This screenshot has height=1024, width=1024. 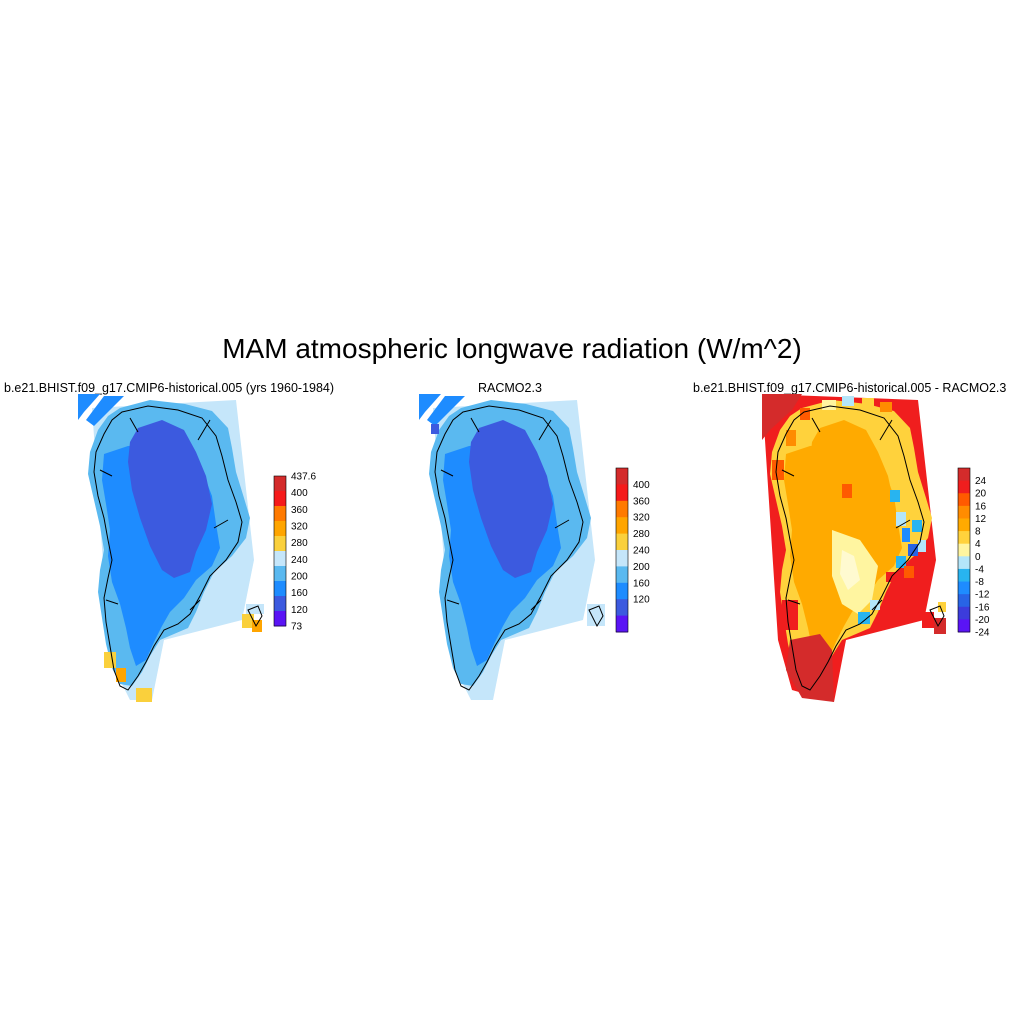 What do you see at coordinates (303, 477) in the screenshot?
I see `colorbar-tick-label: 437.6` at bounding box center [303, 477].